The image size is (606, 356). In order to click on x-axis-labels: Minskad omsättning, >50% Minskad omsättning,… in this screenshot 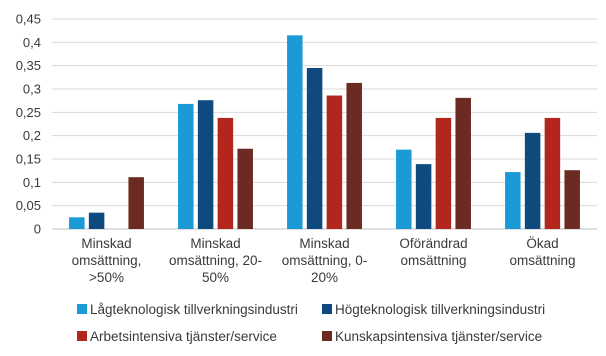, I will do `click(324, 260)`.